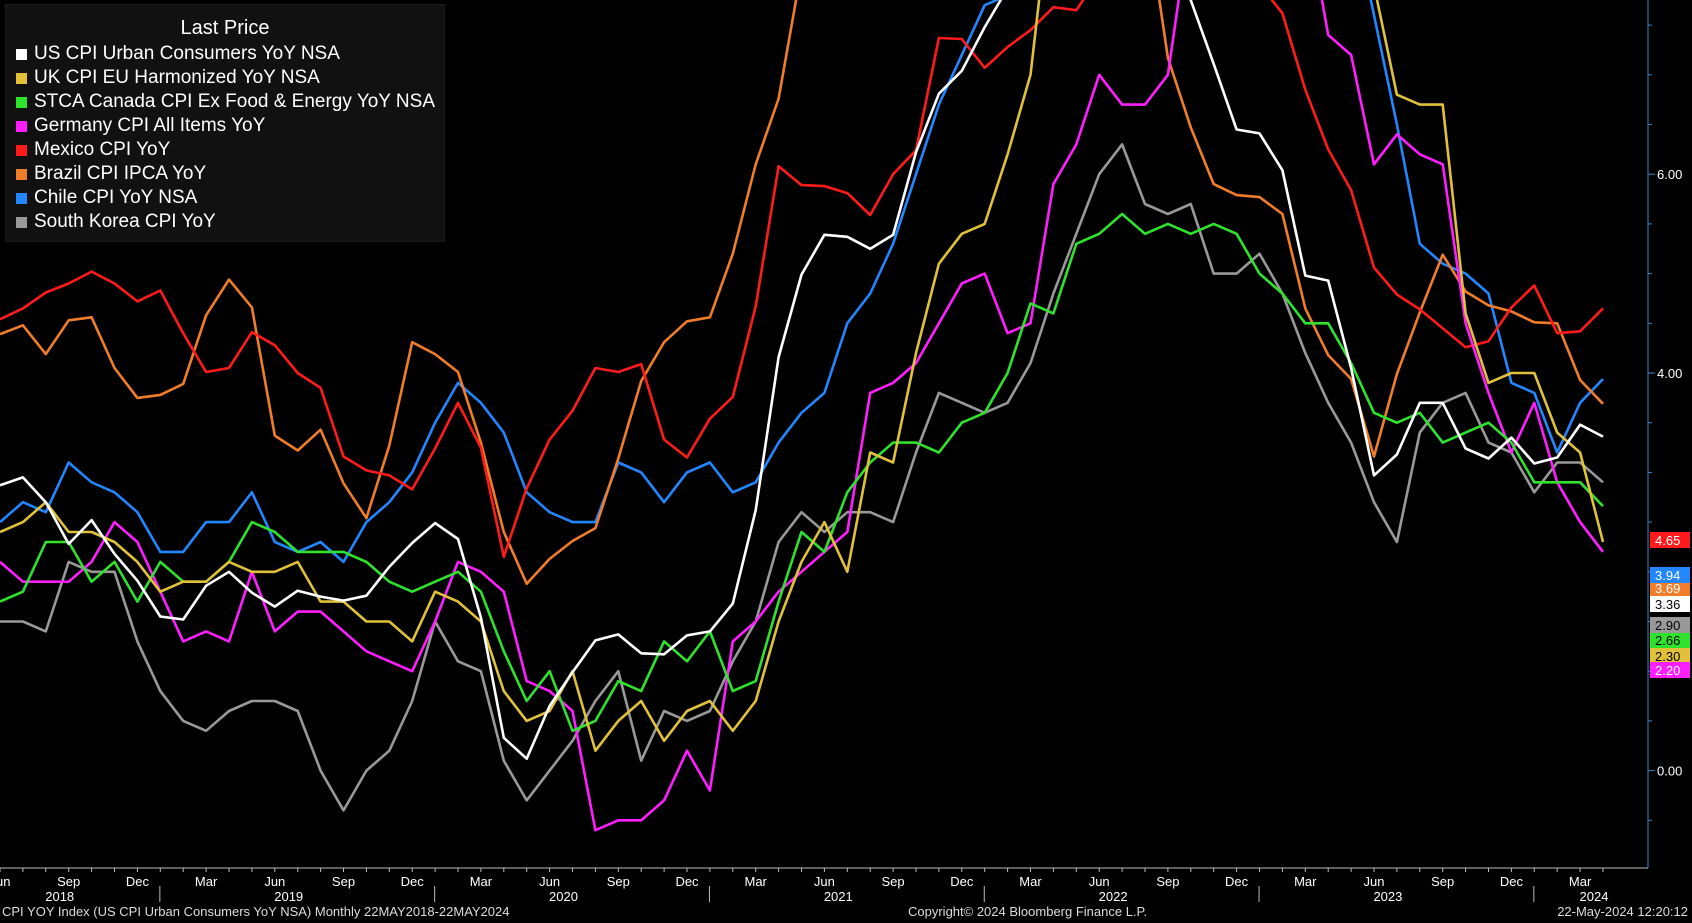 The height and width of the screenshot is (923, 1692). Describe the element at coordinates (838, 896) in the screenshot. I see `x-year-label: 2021` at that location.